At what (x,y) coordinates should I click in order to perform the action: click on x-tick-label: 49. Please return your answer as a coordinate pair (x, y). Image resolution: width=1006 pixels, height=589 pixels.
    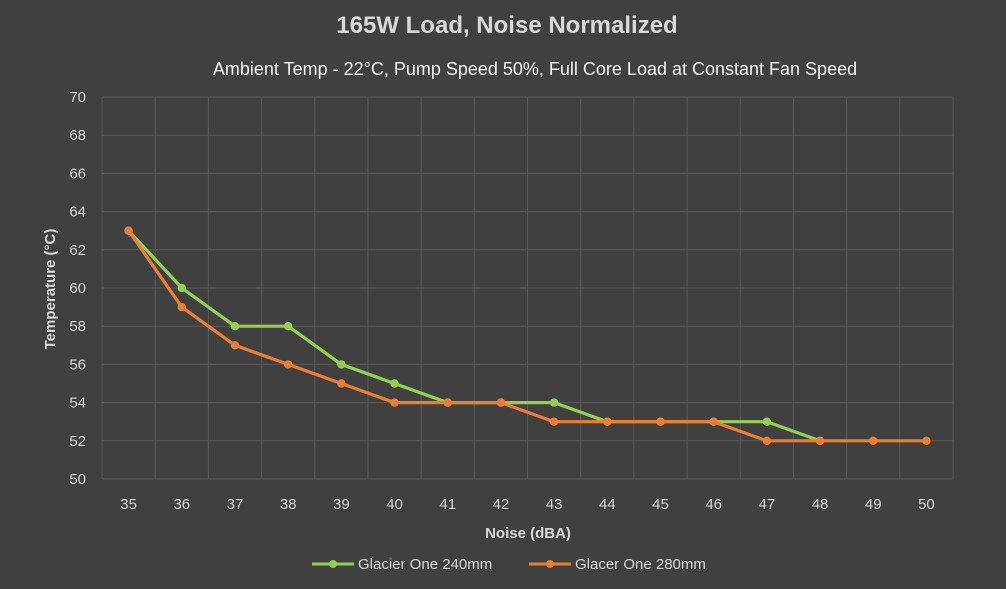
    Looking at the image, I should click on (873, 504).